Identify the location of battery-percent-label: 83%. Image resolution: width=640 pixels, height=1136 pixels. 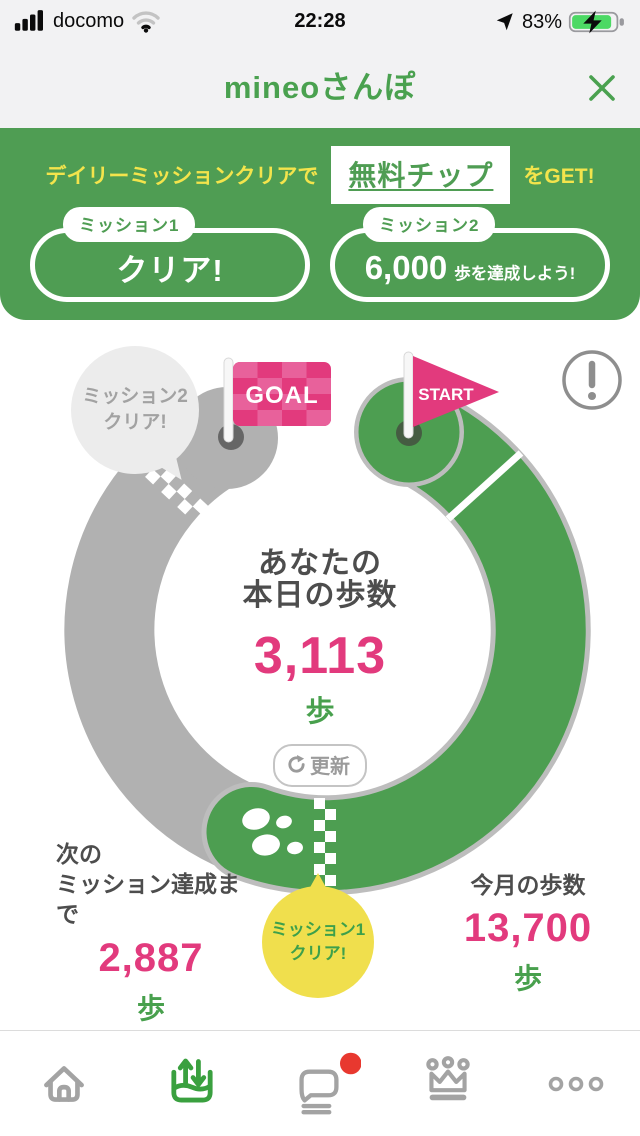
(541, 21).